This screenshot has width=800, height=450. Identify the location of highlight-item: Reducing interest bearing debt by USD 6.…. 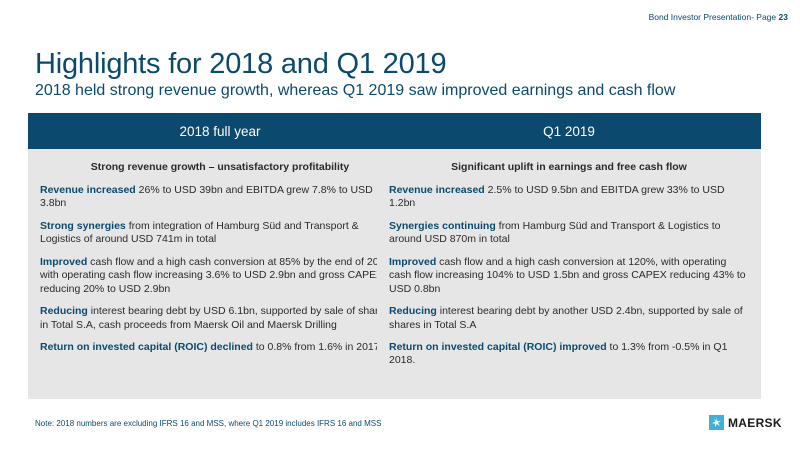
(220, 318).